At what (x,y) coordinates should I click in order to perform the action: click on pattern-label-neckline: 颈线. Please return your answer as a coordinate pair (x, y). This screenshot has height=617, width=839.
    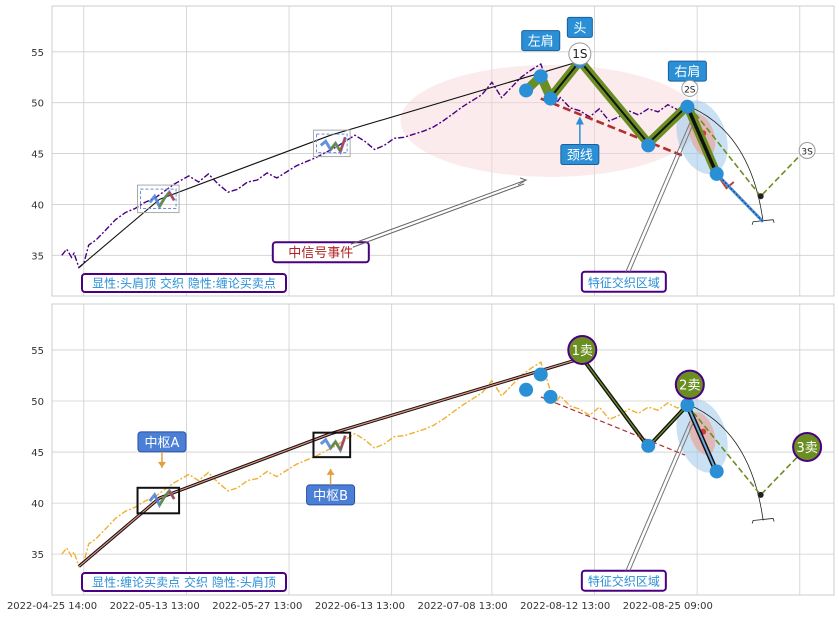
    Looking at the image, I should click on (580, 156).